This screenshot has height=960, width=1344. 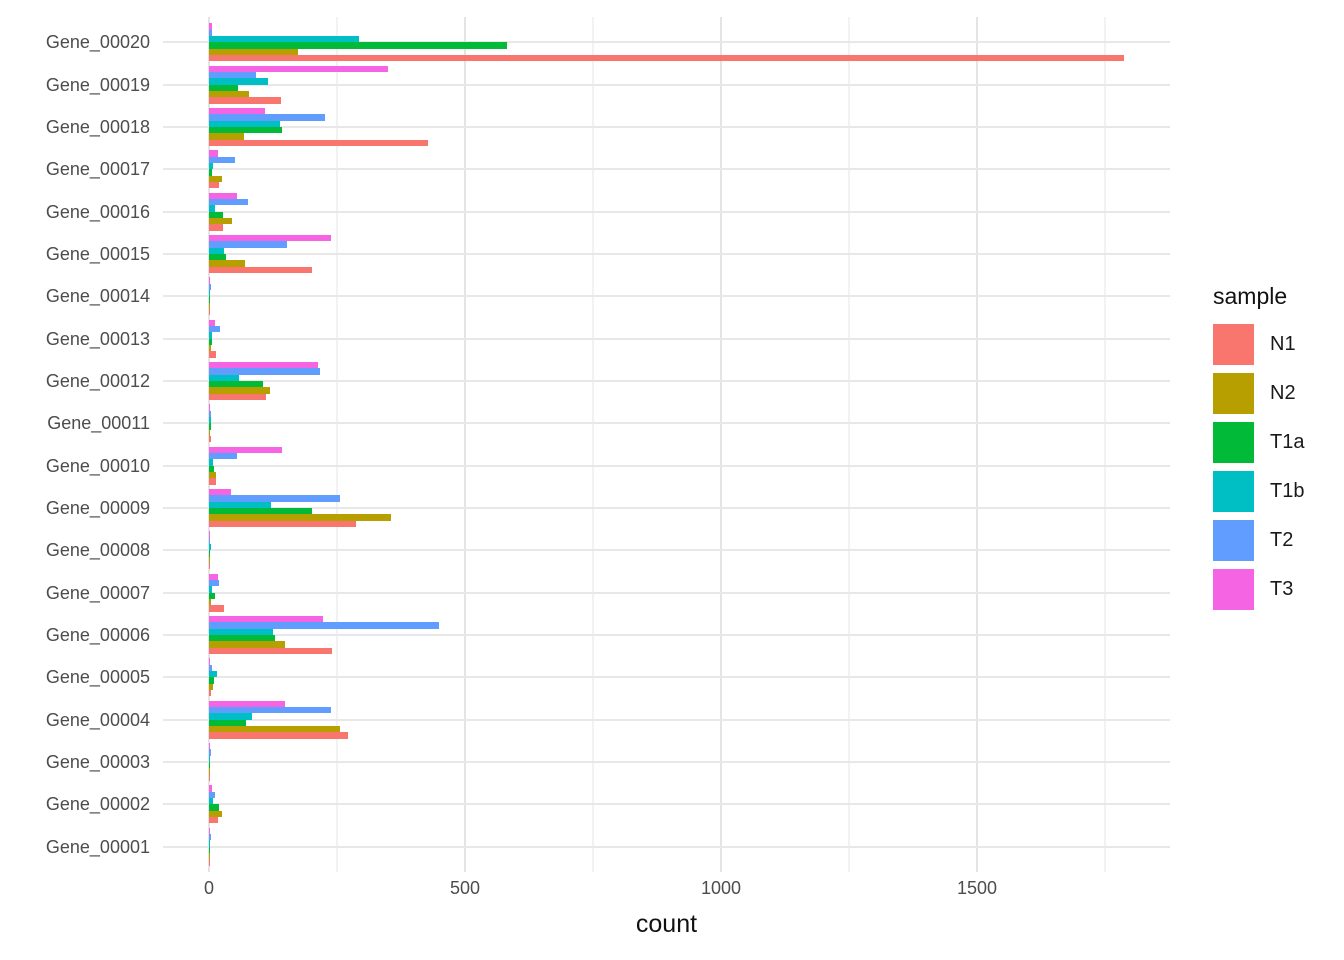 What do you see at coordinates (97, 211) in the screenshot?
I see `y-tick-label: Gene_00016` at bounding box center [97, 211].